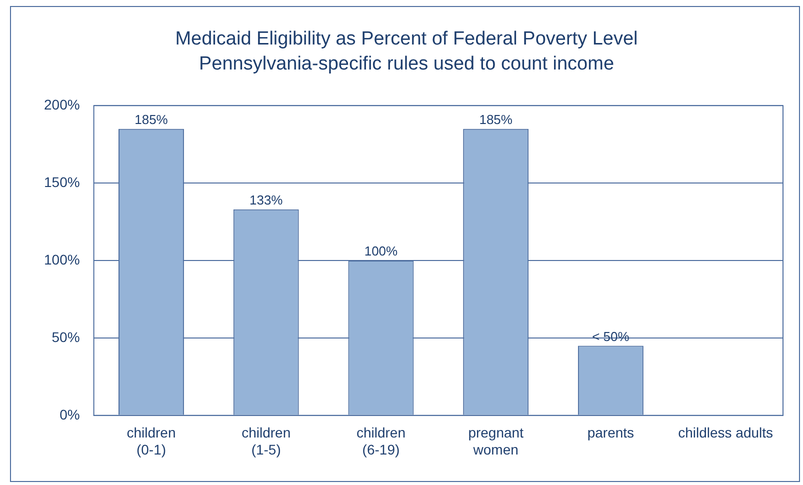 The image size is (803, 485). What do you see at coordinates (610, 432) in the screenshot?
I see `x-tick-label: parents` at bounding box center [610, 432].